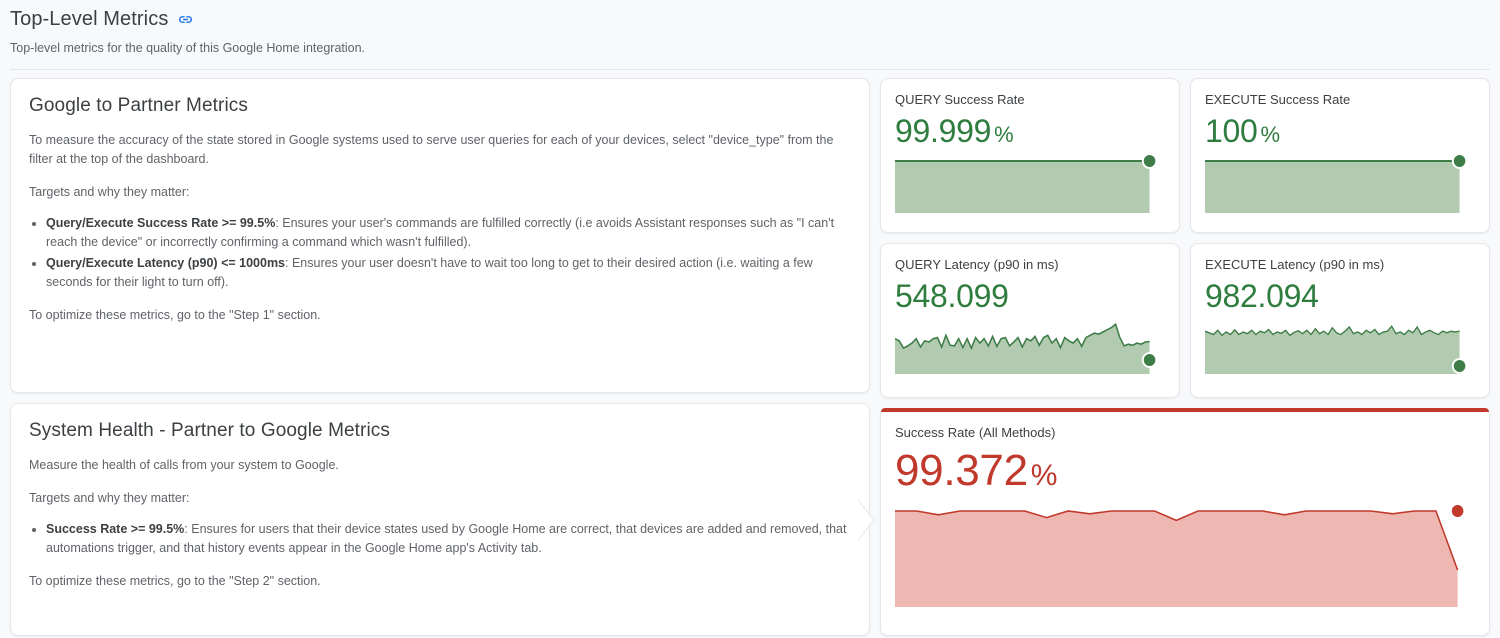 This screenshot has width=1500, height=638. Describe the element at coordinates (750, 69) in the screenshot. I see `header-divider` at that location.